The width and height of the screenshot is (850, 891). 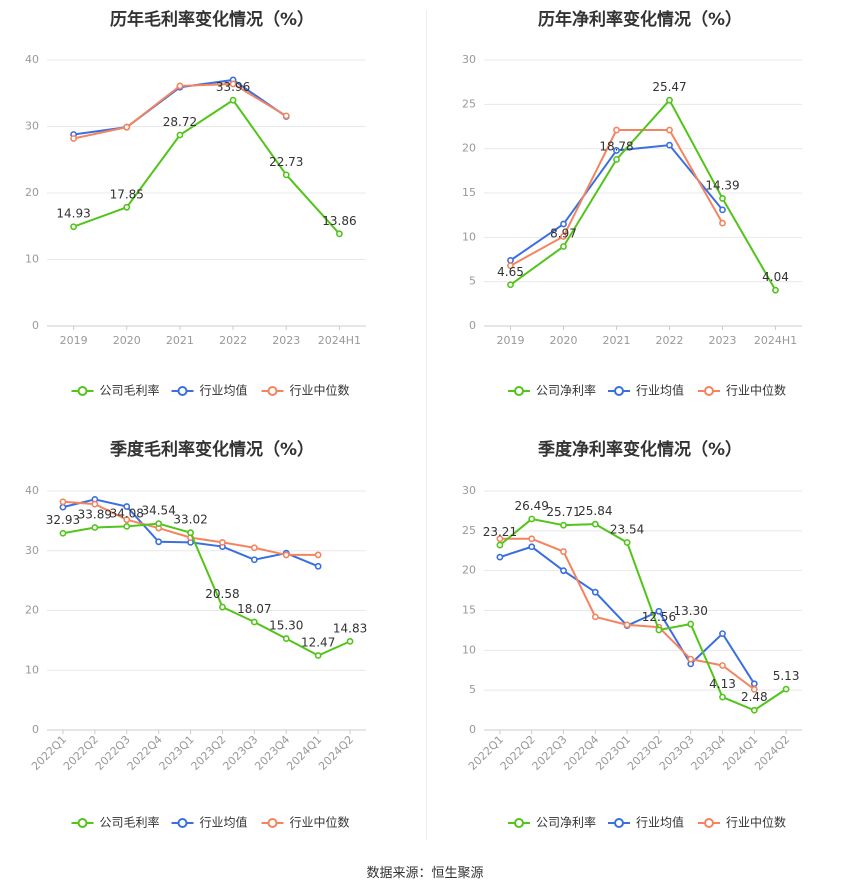 I want to click on data-label: 34.08, so click(x=127, y=513).